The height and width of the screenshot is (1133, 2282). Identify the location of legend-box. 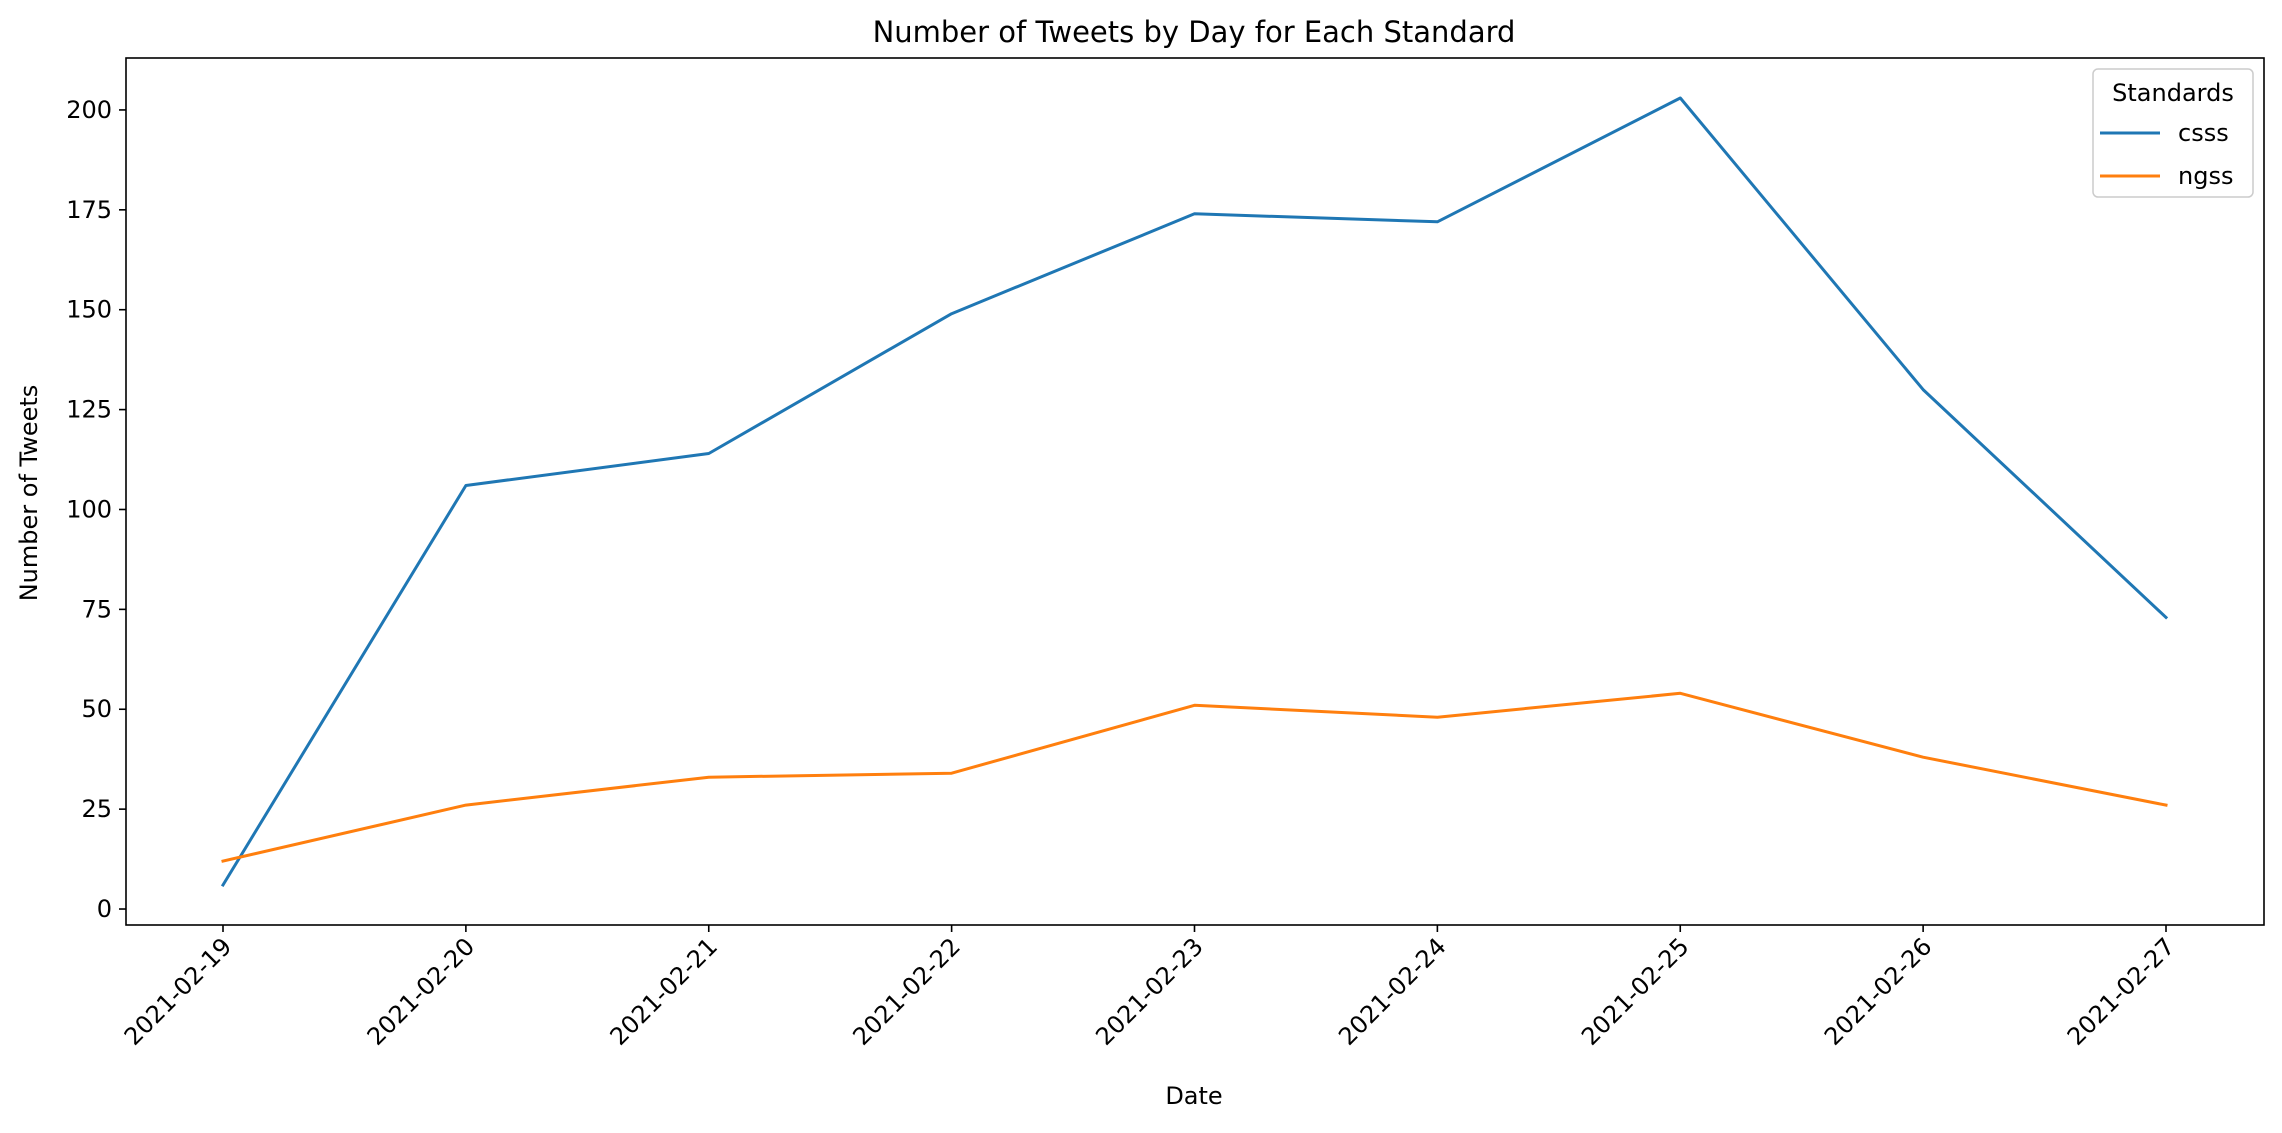
(2173, 133).